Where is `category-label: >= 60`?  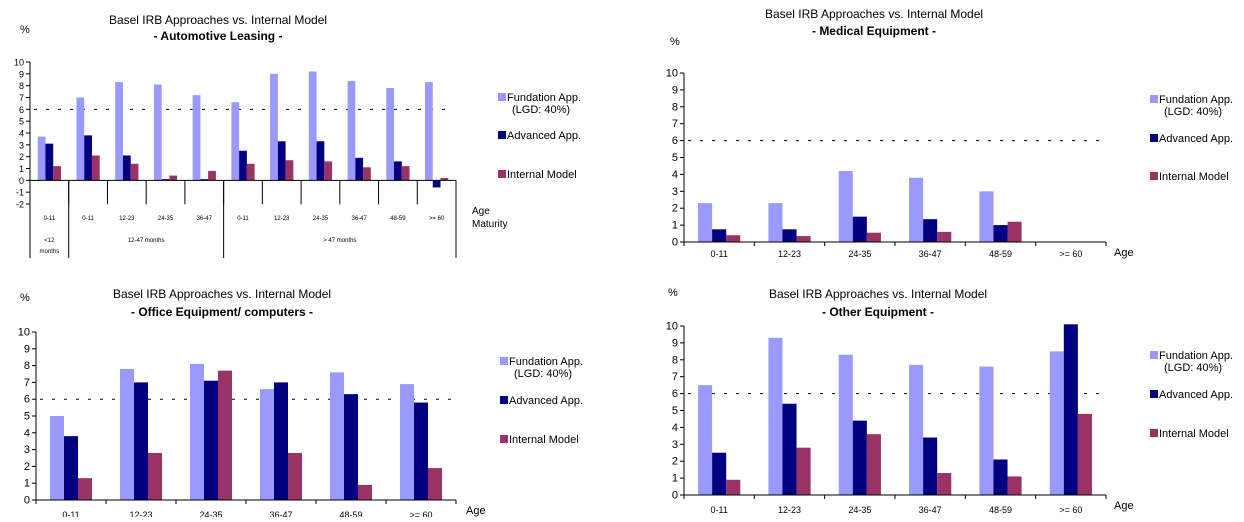 category-label: >= 60 is located at coordinates (1070, 510).